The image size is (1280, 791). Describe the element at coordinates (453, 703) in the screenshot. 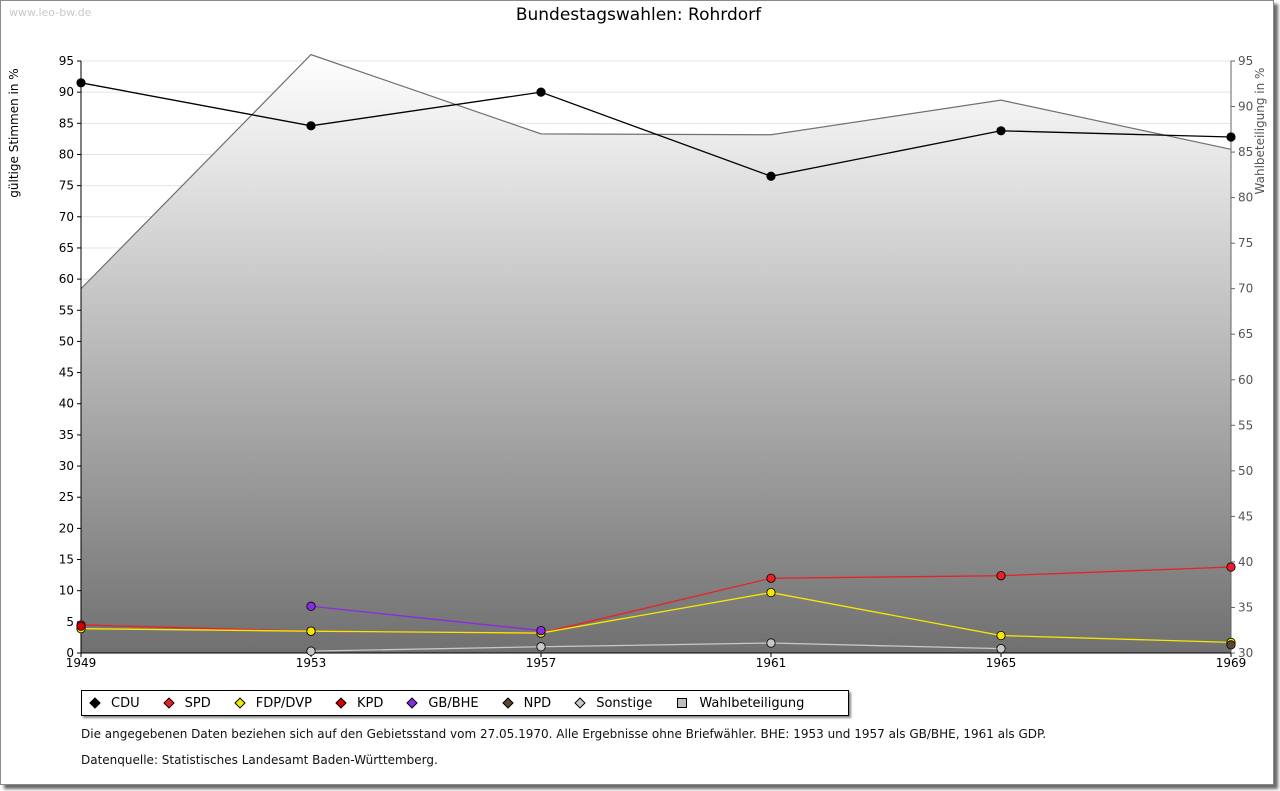

I see `legend-label: GB/BHE` at that location.